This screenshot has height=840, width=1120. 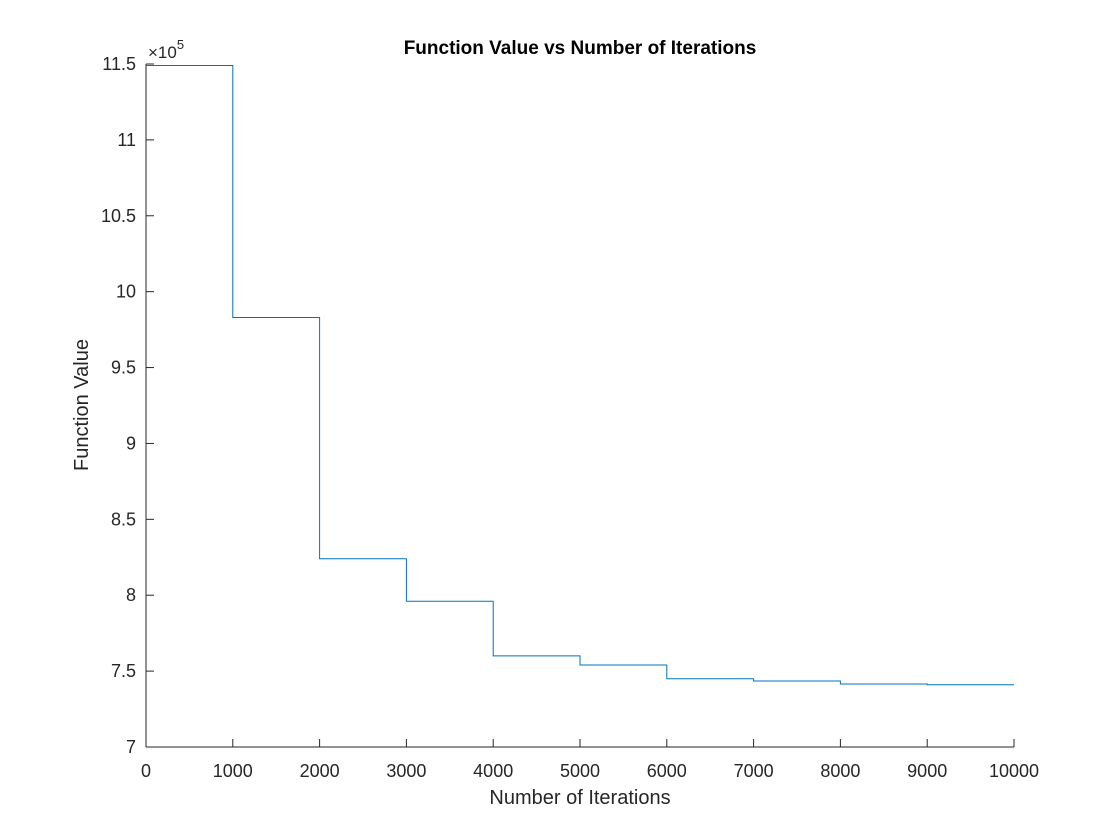 I want to click on y-tick-label: 10.5, so click(x=118, y=216).